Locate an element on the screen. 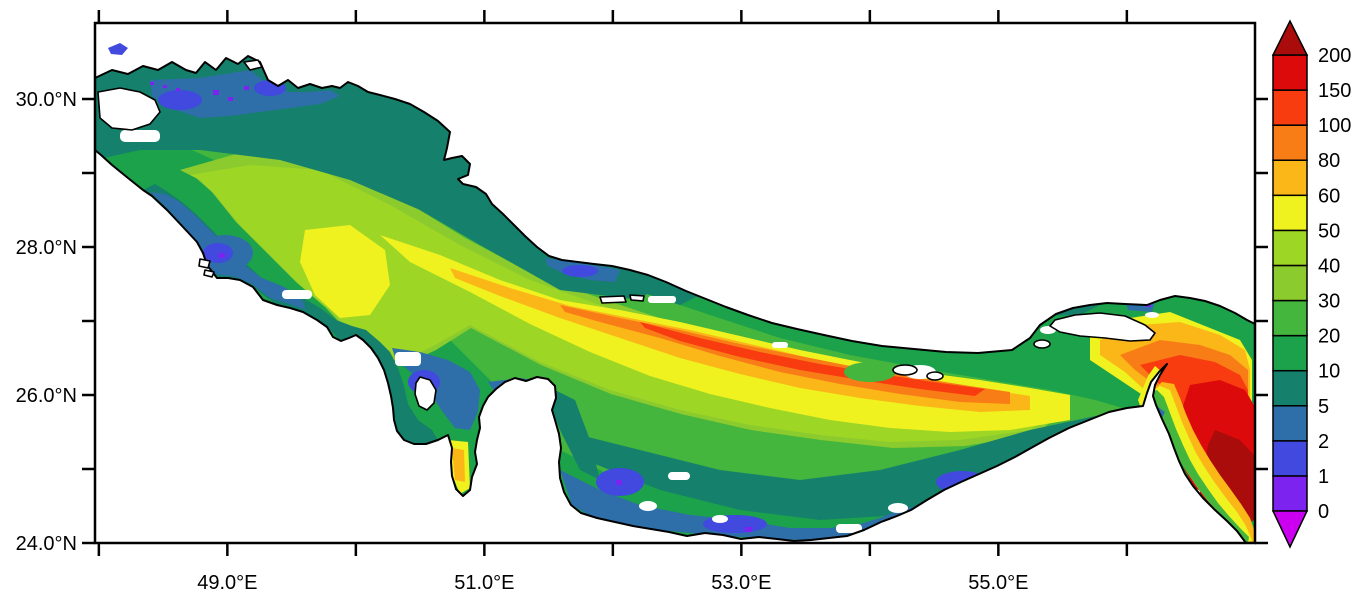 The image size is (1370, 601). shallow-qatar-east is located at coordinates (572, 432).